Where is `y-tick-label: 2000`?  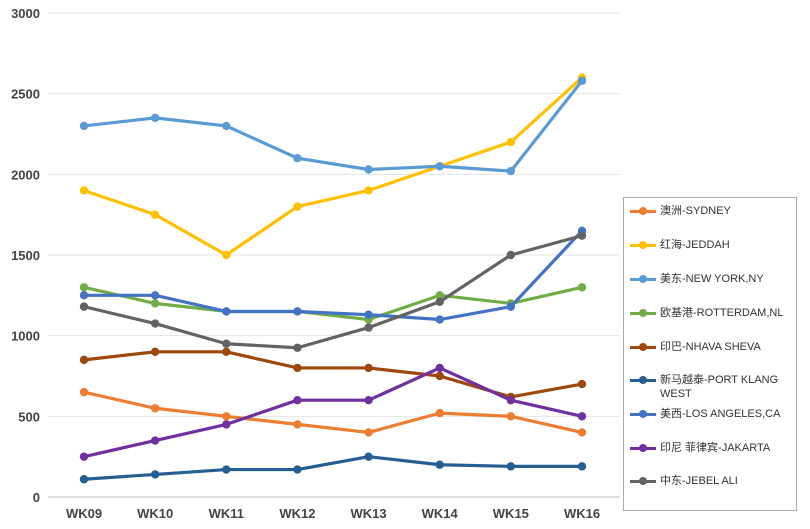
y-tick-label: 2000 is located at coordinates (25, 174).